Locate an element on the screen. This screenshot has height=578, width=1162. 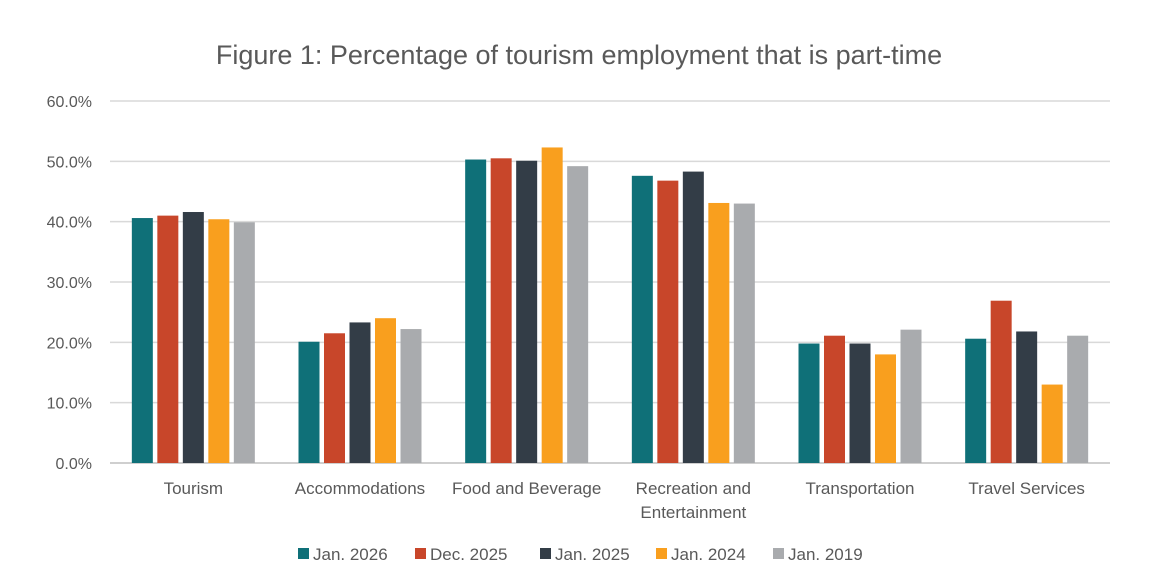
y-axis-ticks: 0.0% 10.0% 20.0% 30.0% 40.0% 50.0% 60.0% is located at coordinates (69, 283).